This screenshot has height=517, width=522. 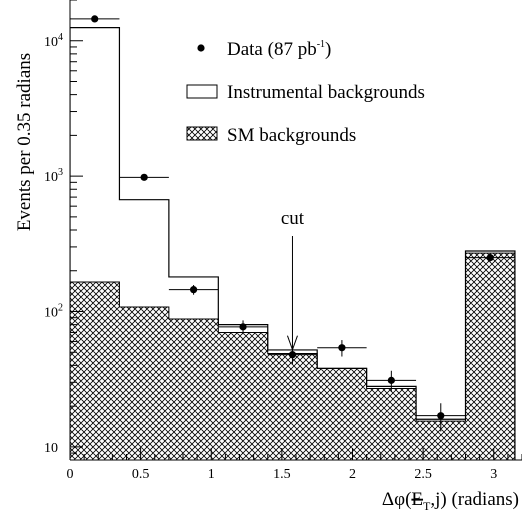 What do you see at coordinates (423, 474) in the screenshot?
I see `x-tick-label: 2.5` at bounding box center [423, 474].